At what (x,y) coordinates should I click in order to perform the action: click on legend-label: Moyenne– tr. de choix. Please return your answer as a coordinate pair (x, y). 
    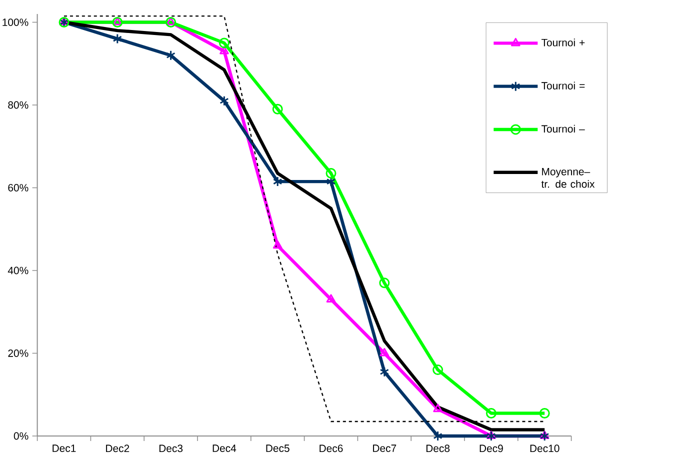
    Looking at the image, I should click on (568, 178).